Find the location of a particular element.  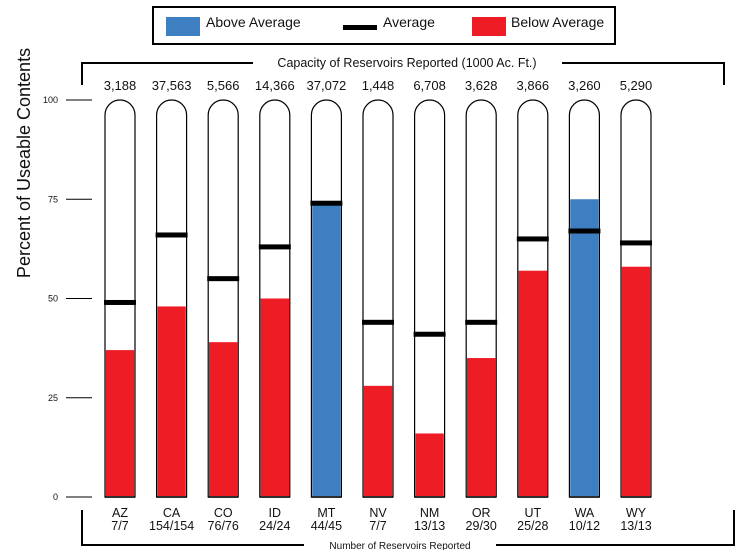

reservoirs-label: 76/76 is located at coordinates (223, 526).